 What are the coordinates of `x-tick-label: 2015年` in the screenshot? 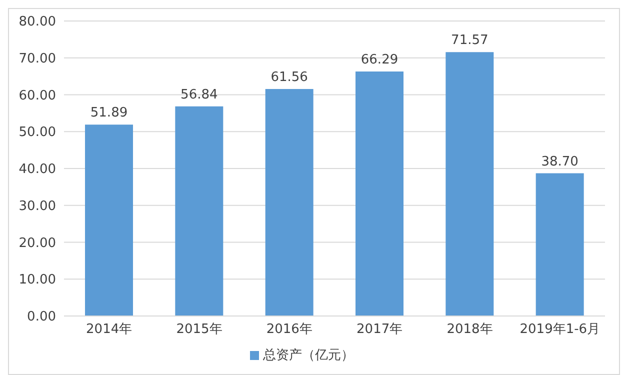 It's located at (199, 330).